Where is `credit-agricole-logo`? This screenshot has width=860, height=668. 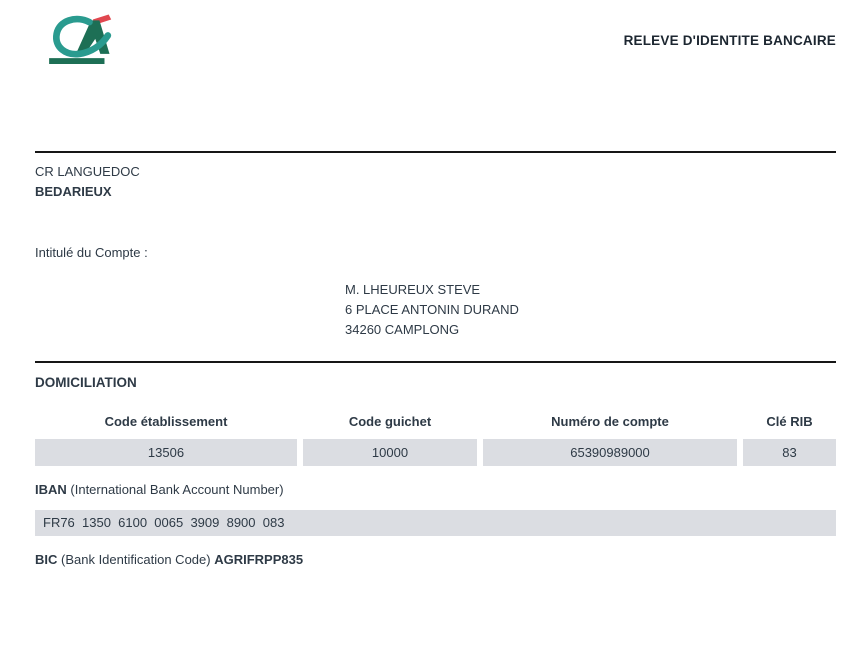
credit-agricole-logo is located at coordinates (80, 39).